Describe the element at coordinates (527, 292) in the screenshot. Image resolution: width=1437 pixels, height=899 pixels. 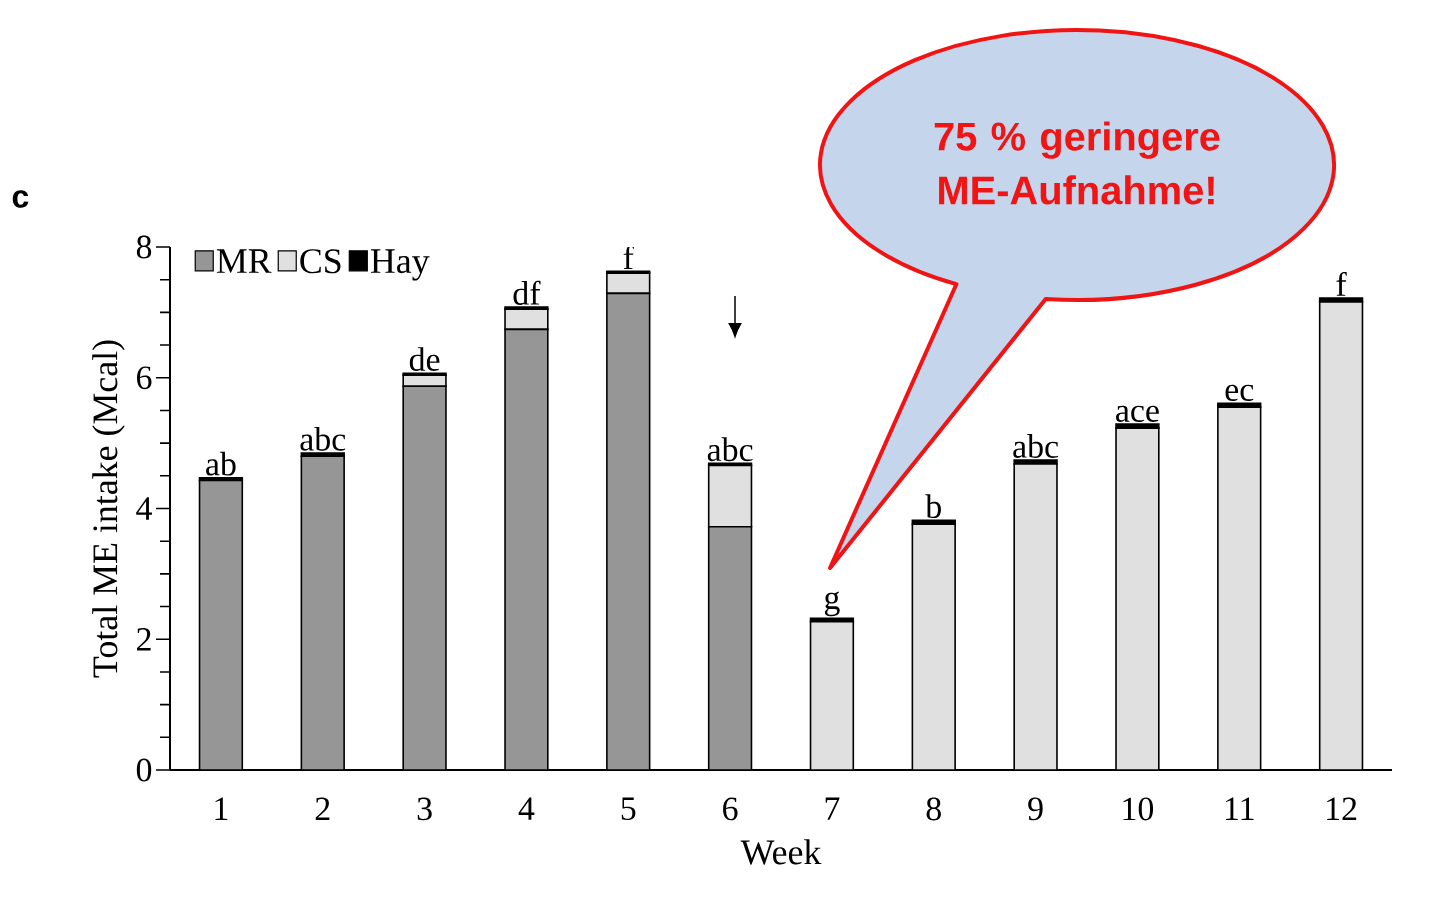
I see `annotation: df` at that location.